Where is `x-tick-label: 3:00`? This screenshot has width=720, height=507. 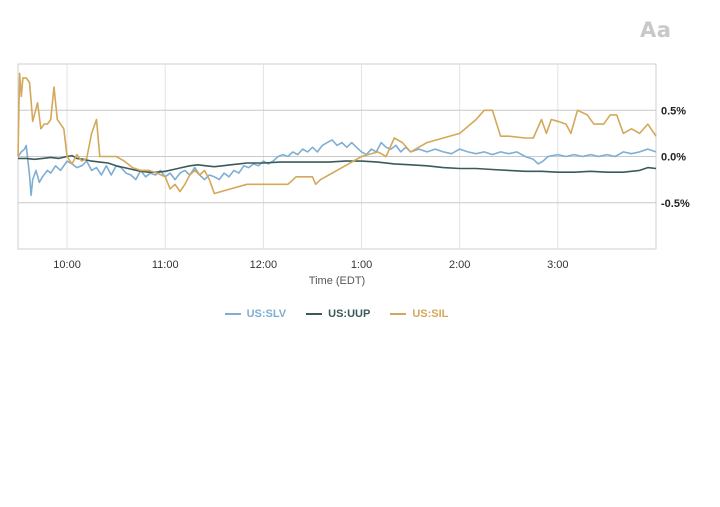
x-tick-label: 3:00 is located at coordinates (557, 265).